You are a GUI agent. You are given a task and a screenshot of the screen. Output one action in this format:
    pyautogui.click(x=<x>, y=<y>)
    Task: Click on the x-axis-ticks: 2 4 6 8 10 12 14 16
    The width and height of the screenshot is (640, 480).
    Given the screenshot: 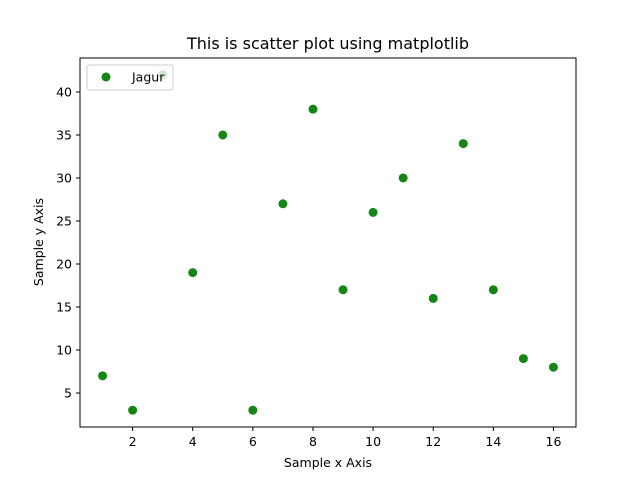 What is the action you would take?
    pyautogui.click(x=345, y=438)
    